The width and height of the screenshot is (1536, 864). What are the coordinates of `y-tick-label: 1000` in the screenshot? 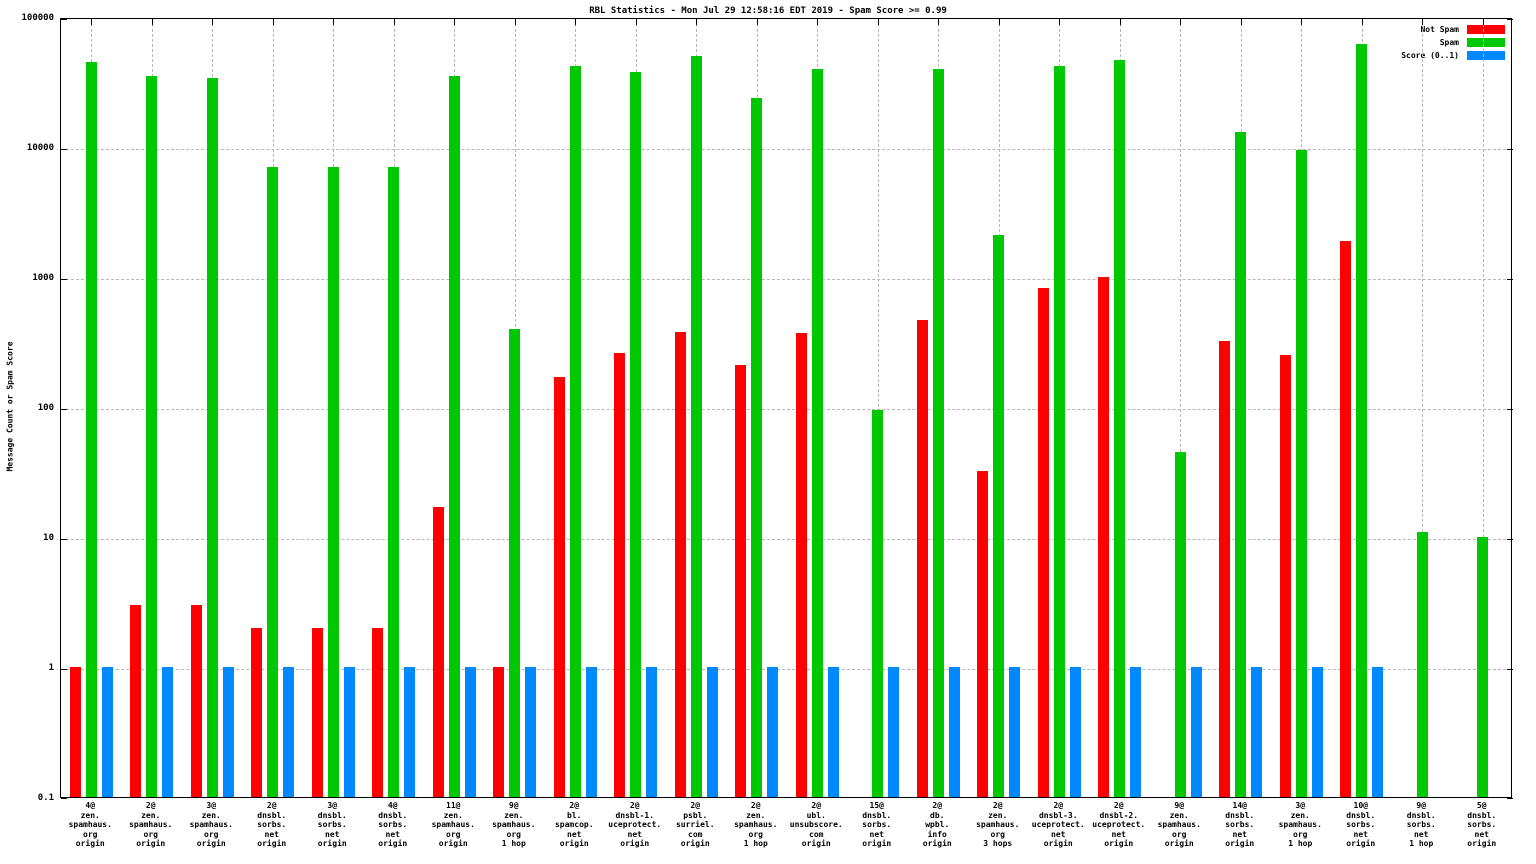 It's located at (43, 278).